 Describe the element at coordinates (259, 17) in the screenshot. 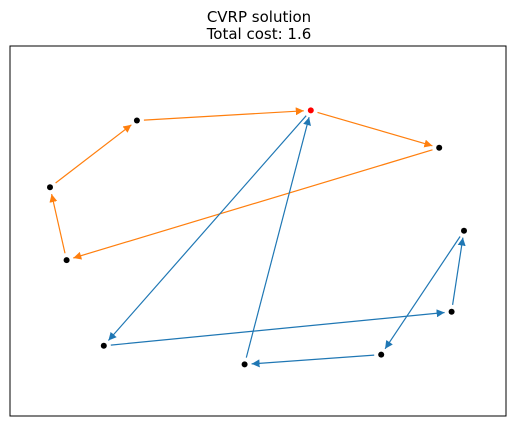

I see `chart-title: CVRP solution` at that location.